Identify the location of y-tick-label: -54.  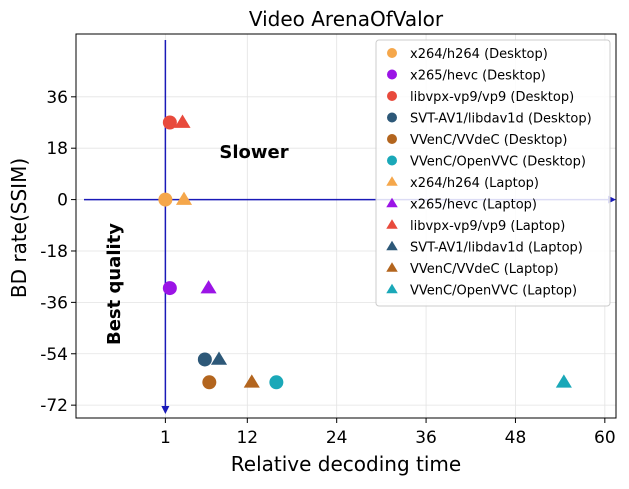
(54, 355).